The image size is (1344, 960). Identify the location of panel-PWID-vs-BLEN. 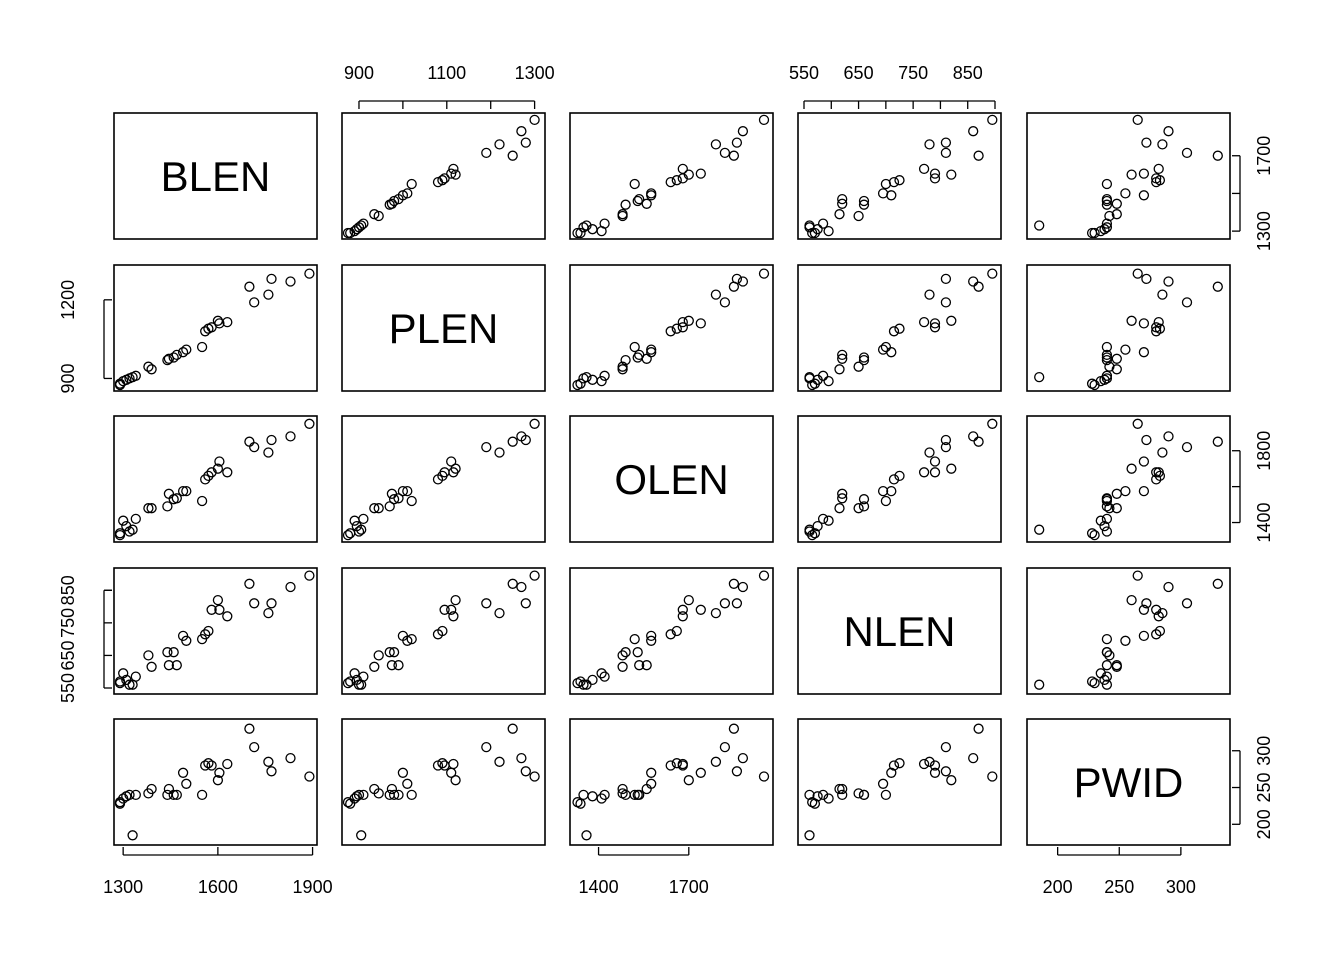
(215, 782).